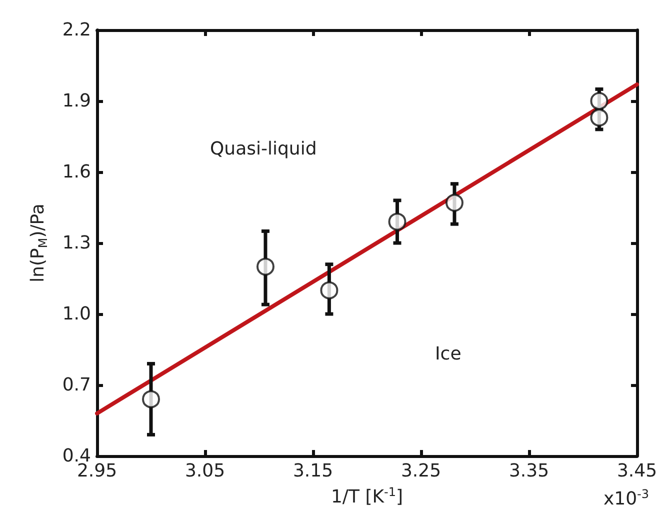 The image size is (667, 520). I want to click on y-tick-label: 1.0, so click(76, 314).